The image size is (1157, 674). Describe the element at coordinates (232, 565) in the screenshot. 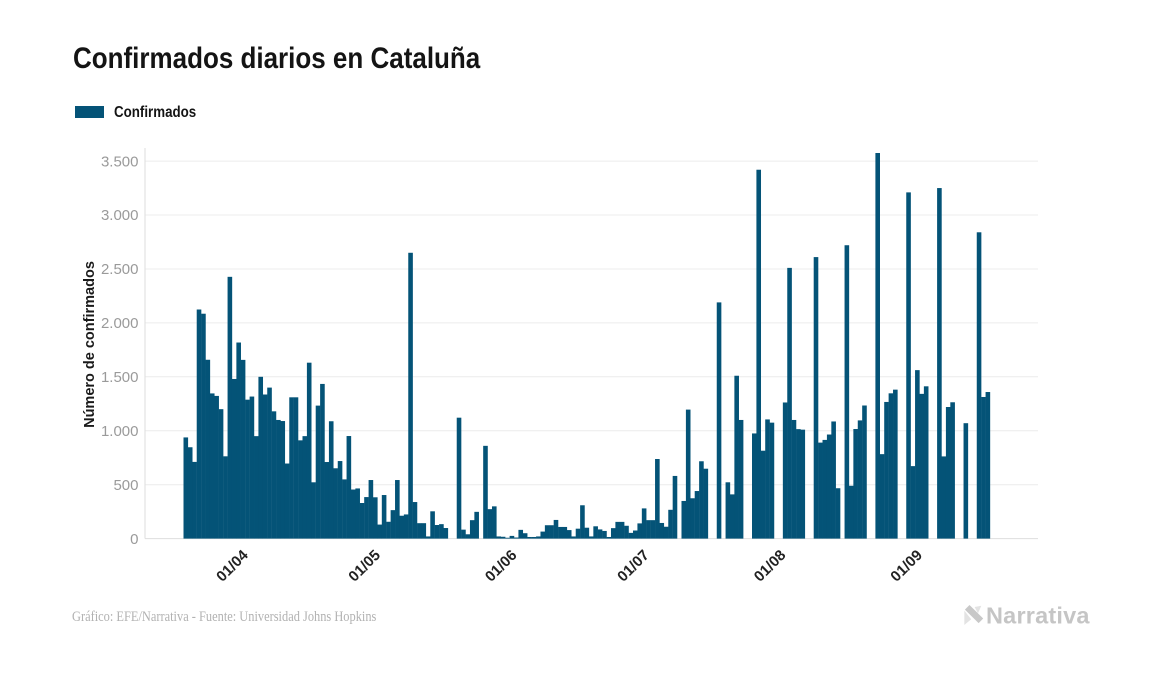

I see `svg-text: 01/04` at that location.